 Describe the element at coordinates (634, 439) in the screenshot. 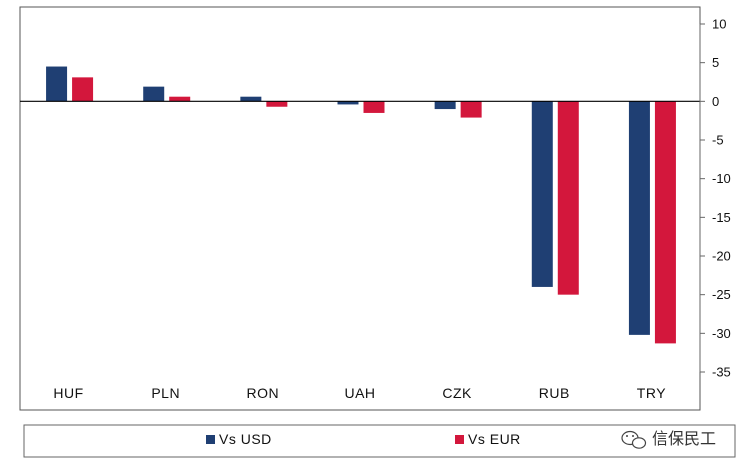

I see `wechat-icon` at that location.